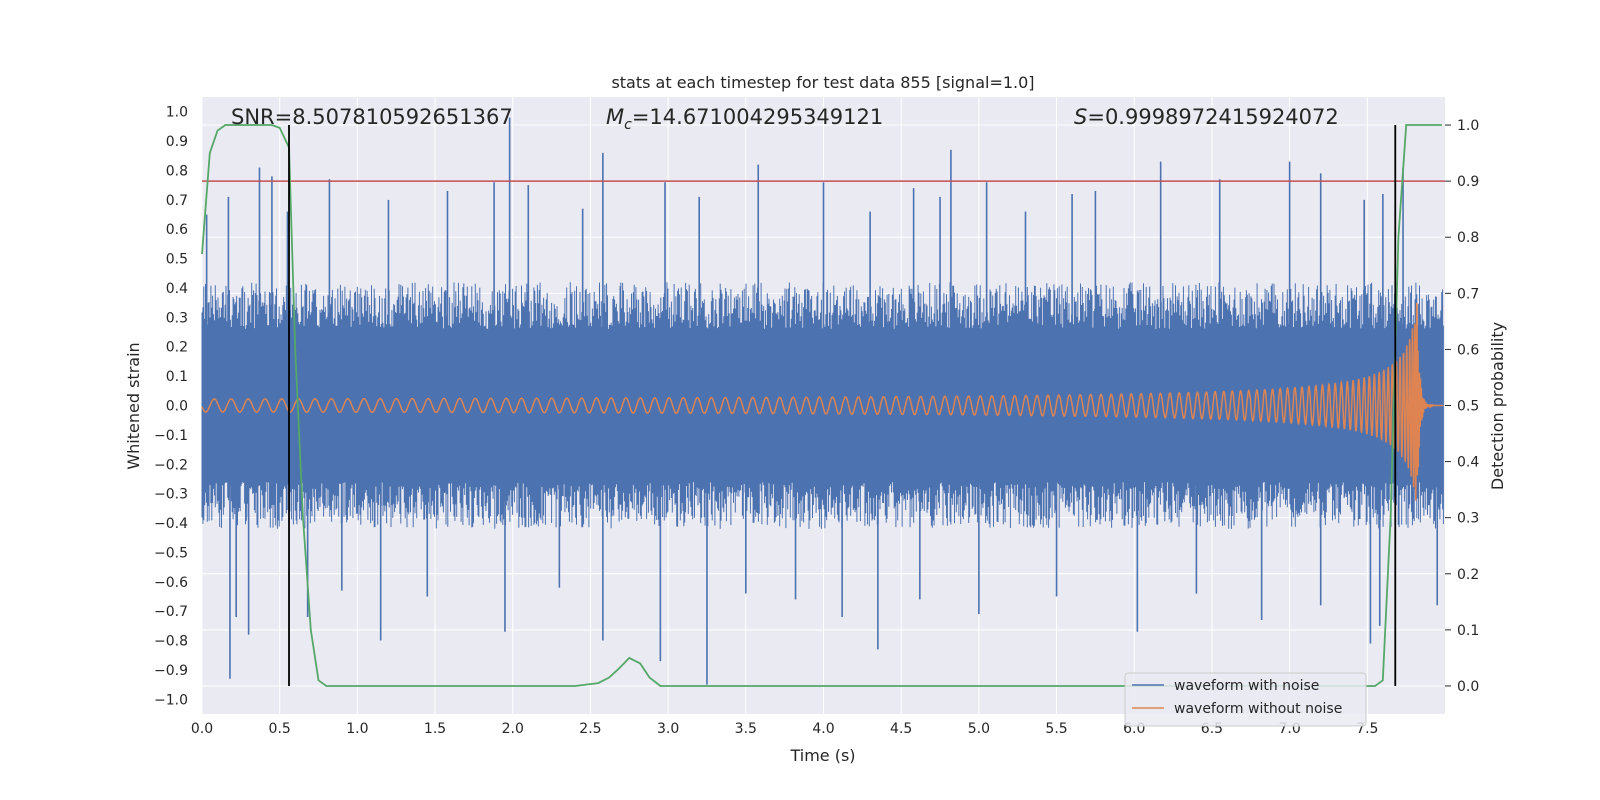 The image size is (1600, 800). What do you see at coordinates (202, 729) in the screenshot?
I see `x-tick-label: 0.0` at bounding box center [202, 729].